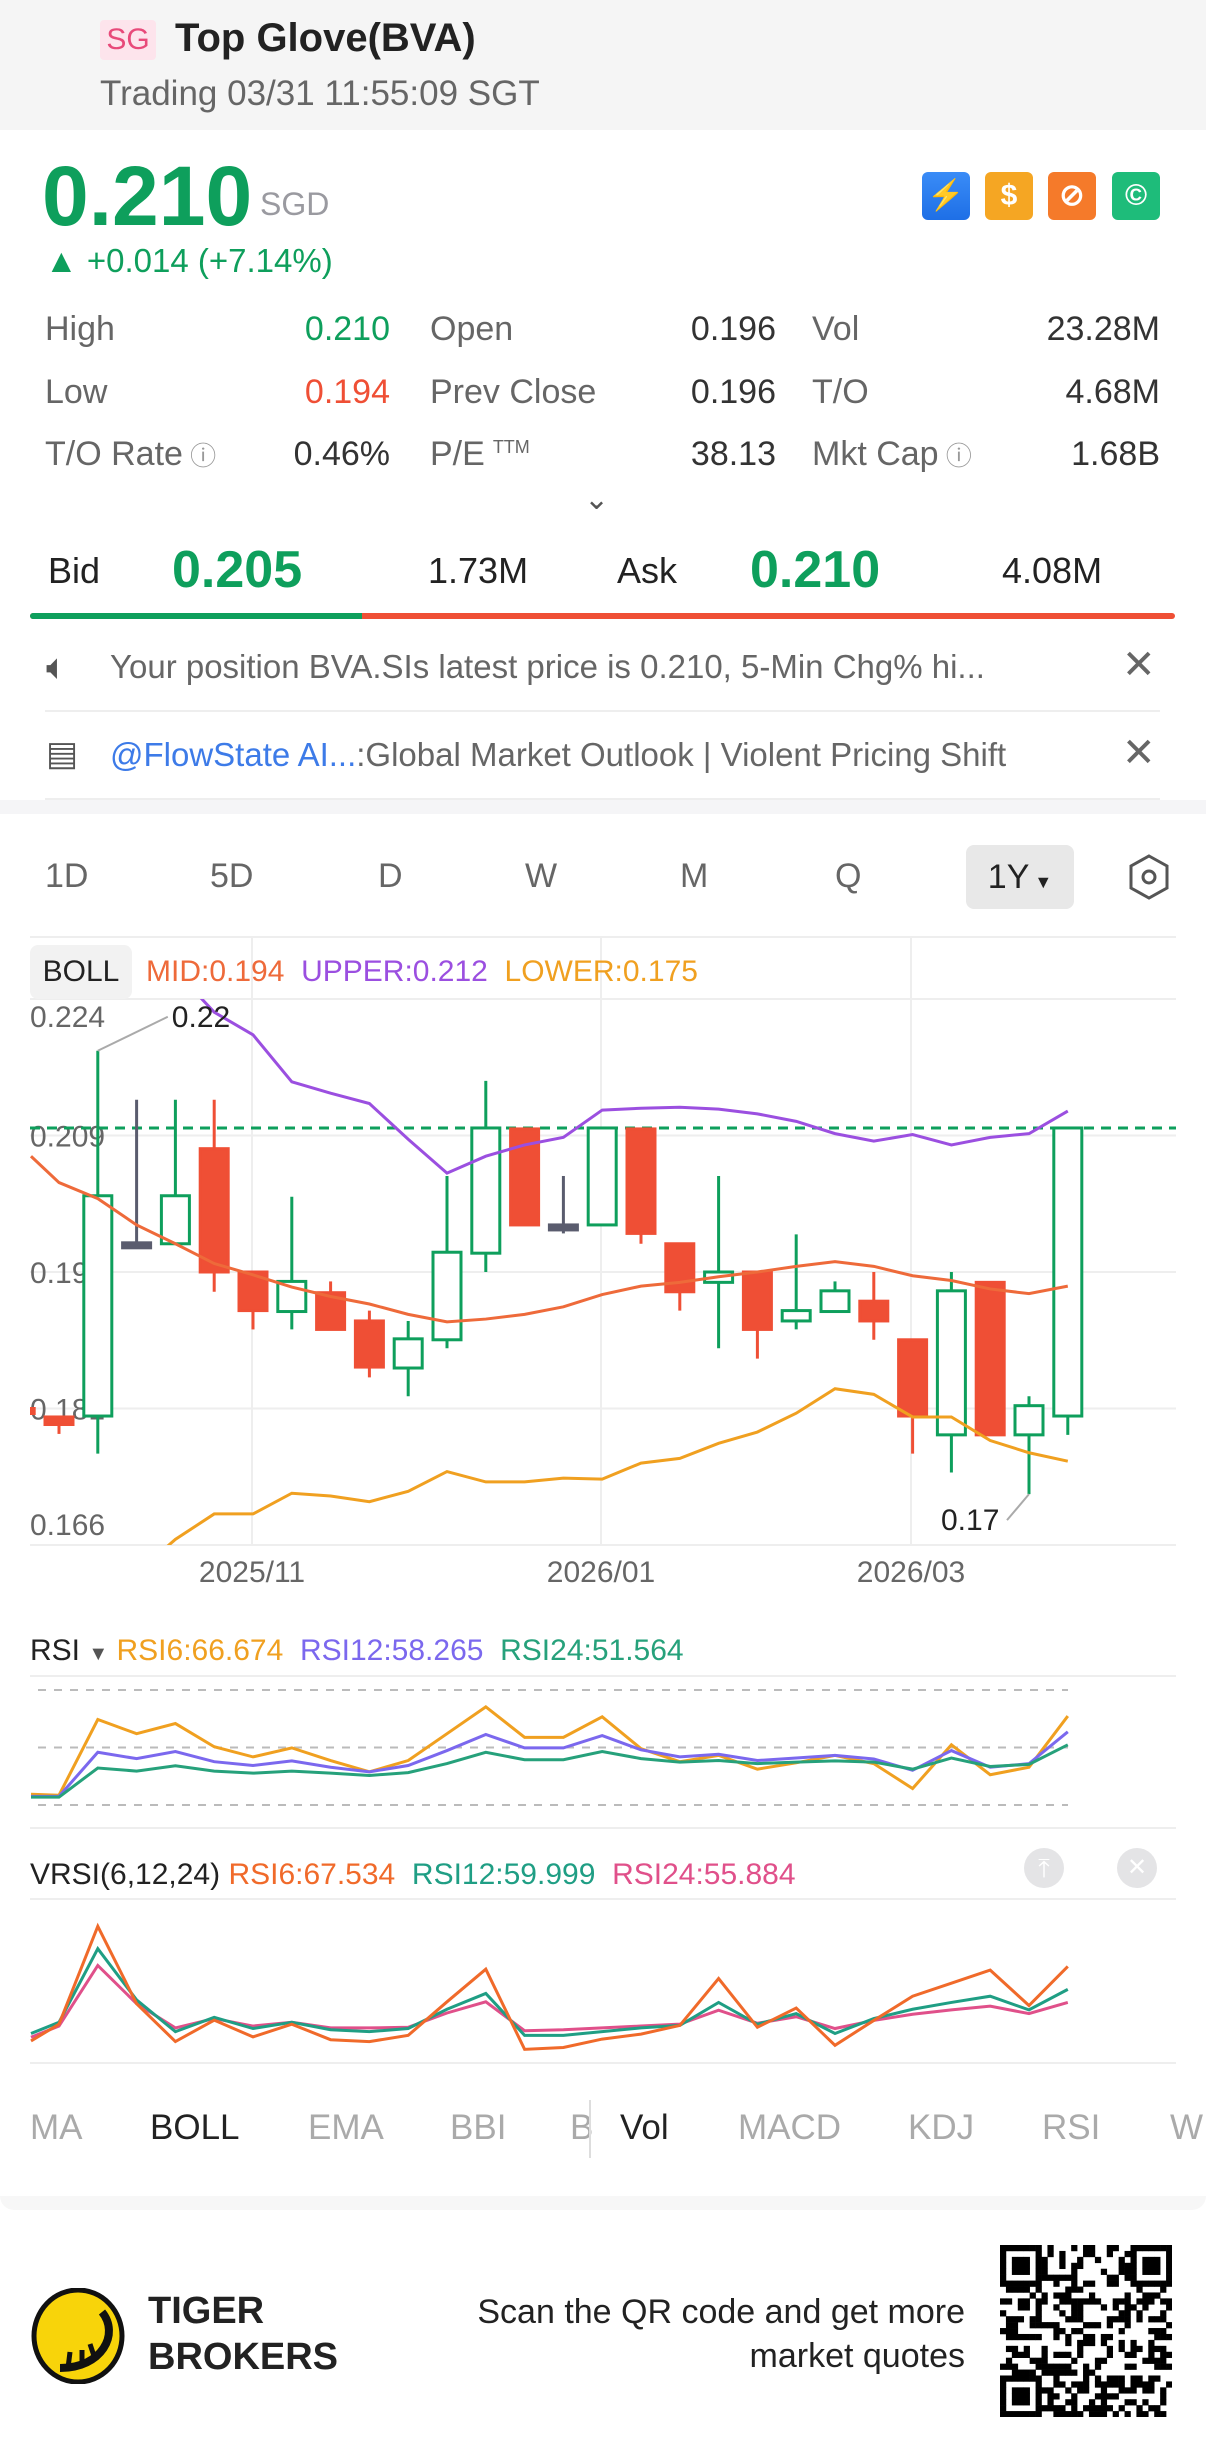  Describe the element at coordinates (1044, 1868) in the screenshot. I see `pin-top-icon: ⤒` at that location.